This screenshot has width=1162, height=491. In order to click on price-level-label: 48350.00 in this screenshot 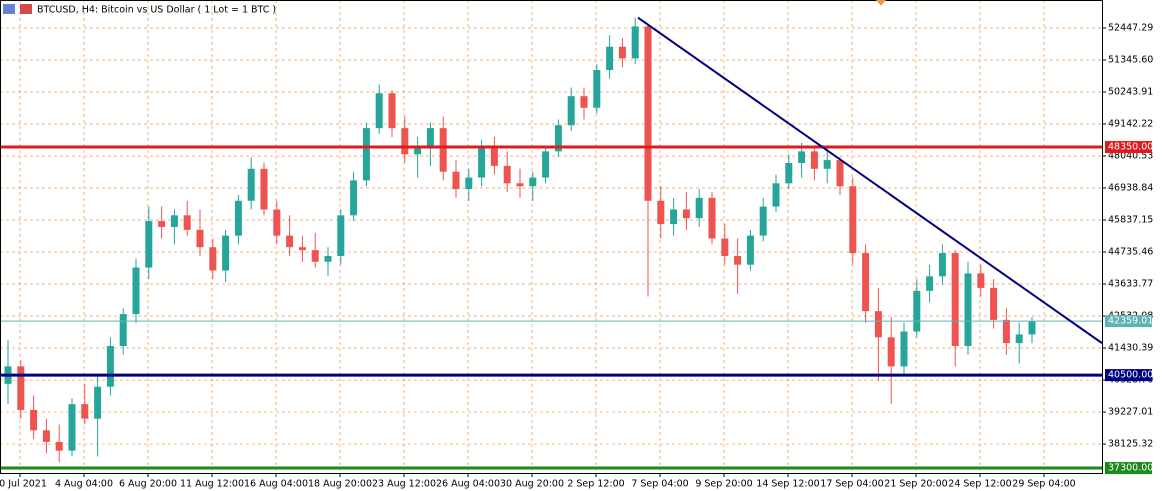, I will do `click(1130, 147)`.